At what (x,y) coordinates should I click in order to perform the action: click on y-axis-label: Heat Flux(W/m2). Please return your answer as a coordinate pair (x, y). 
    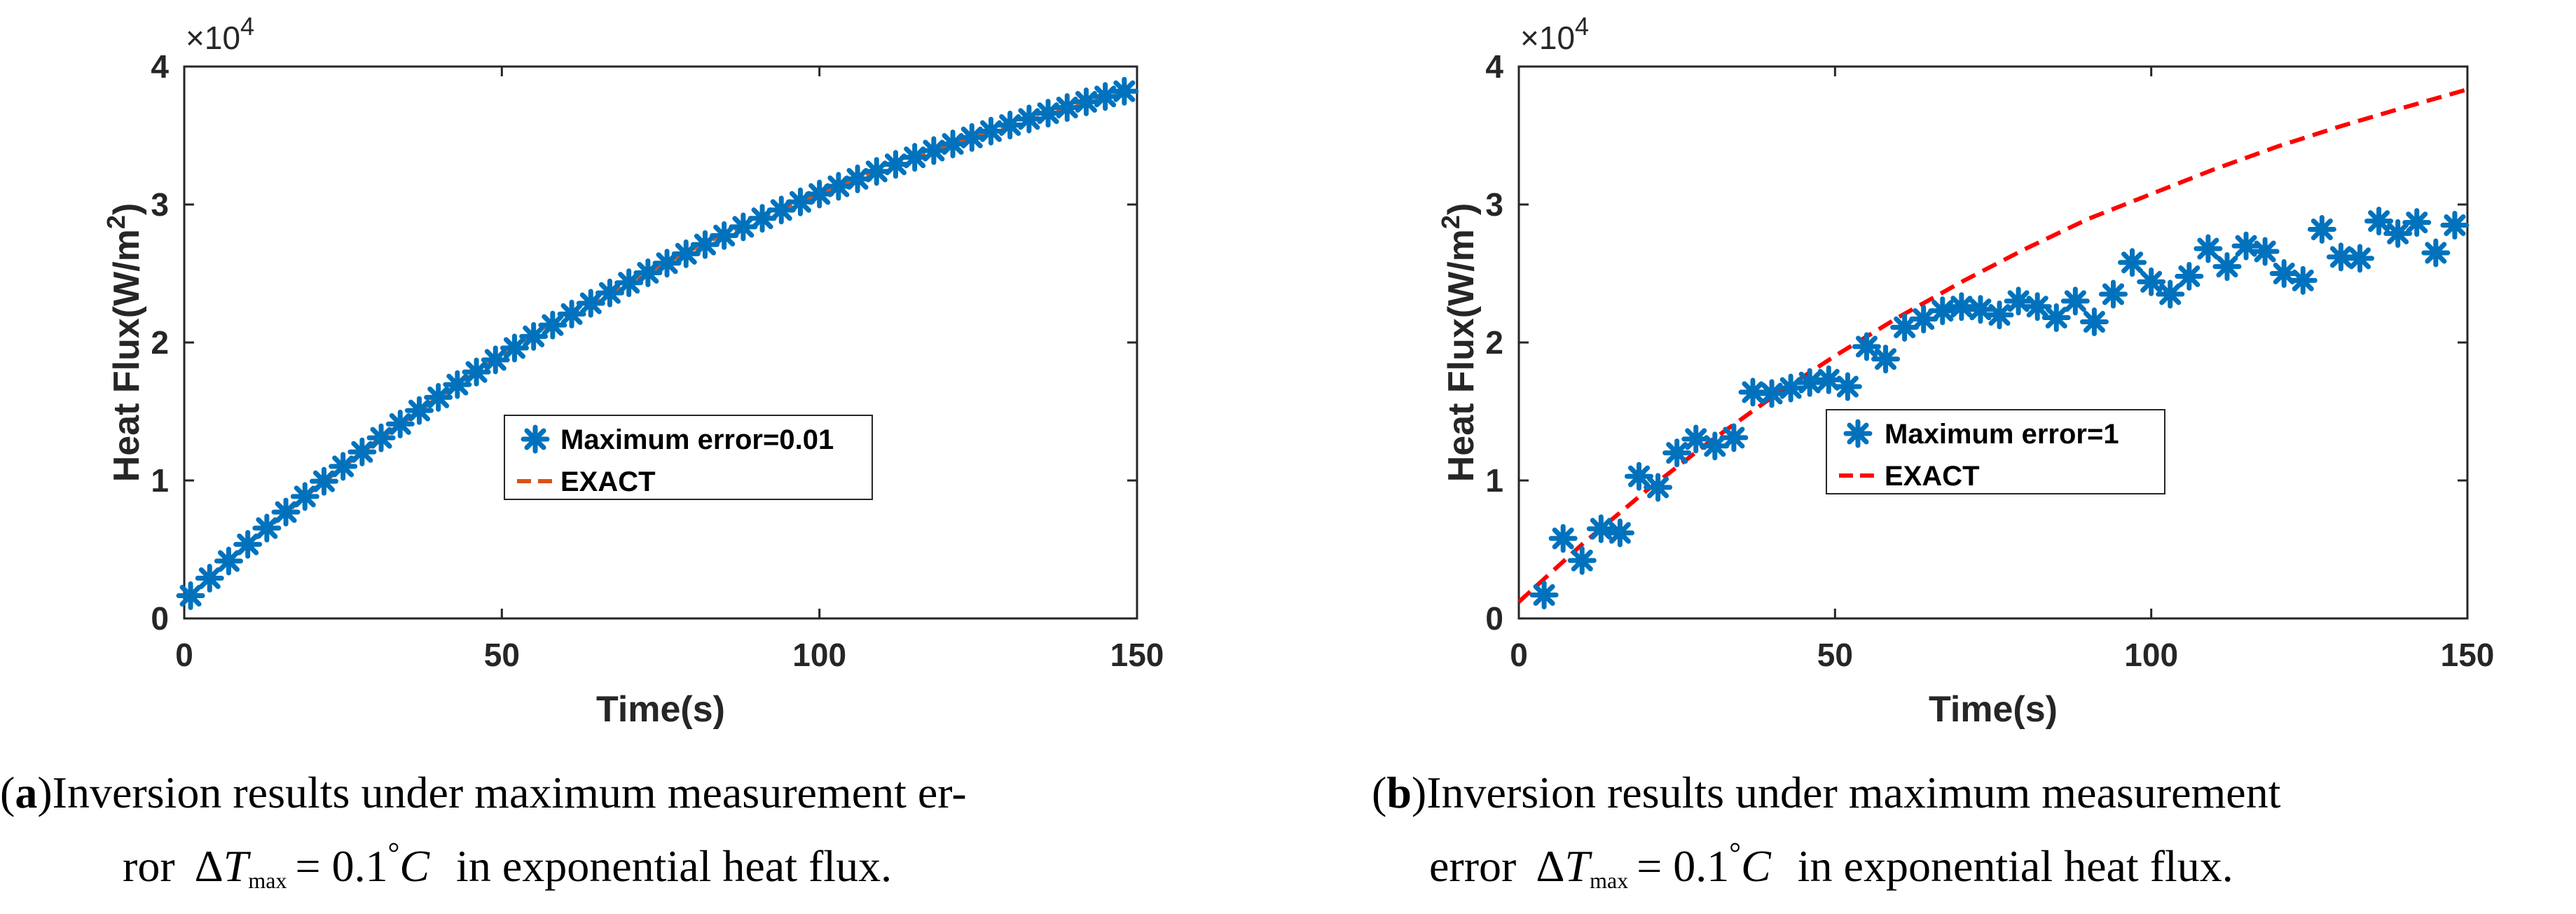
    Looking at the image, I should click on (124, 343).